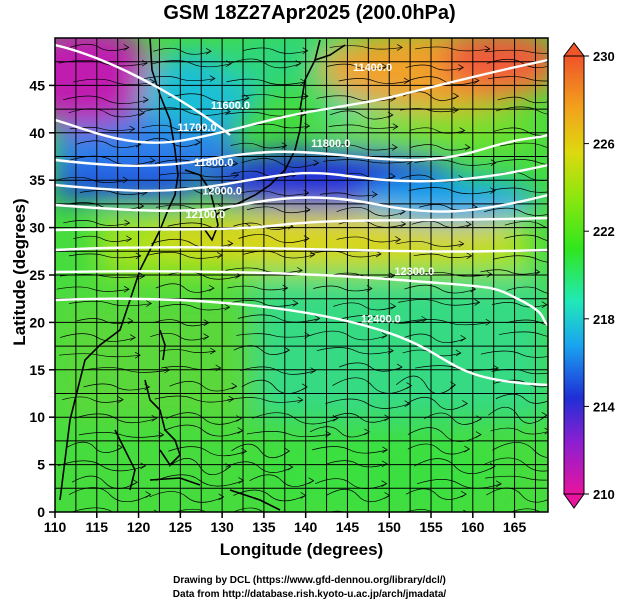 This screenshot has width=619, height=605. What do you see at coordinates (515, 527) in the screenshot?
I see `x-tick-label: 165` at bounding box center [515, 527].